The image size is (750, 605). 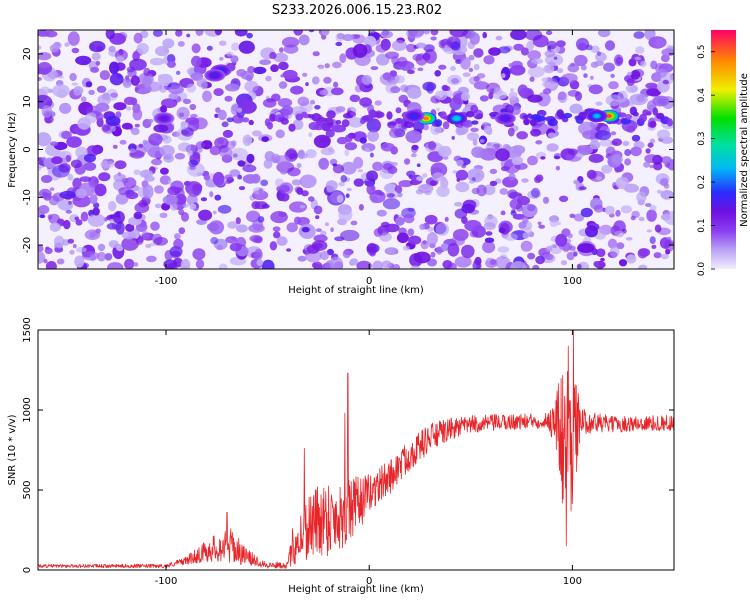 I want to click on y-tick-label: 0, so click(x=27, y=570).